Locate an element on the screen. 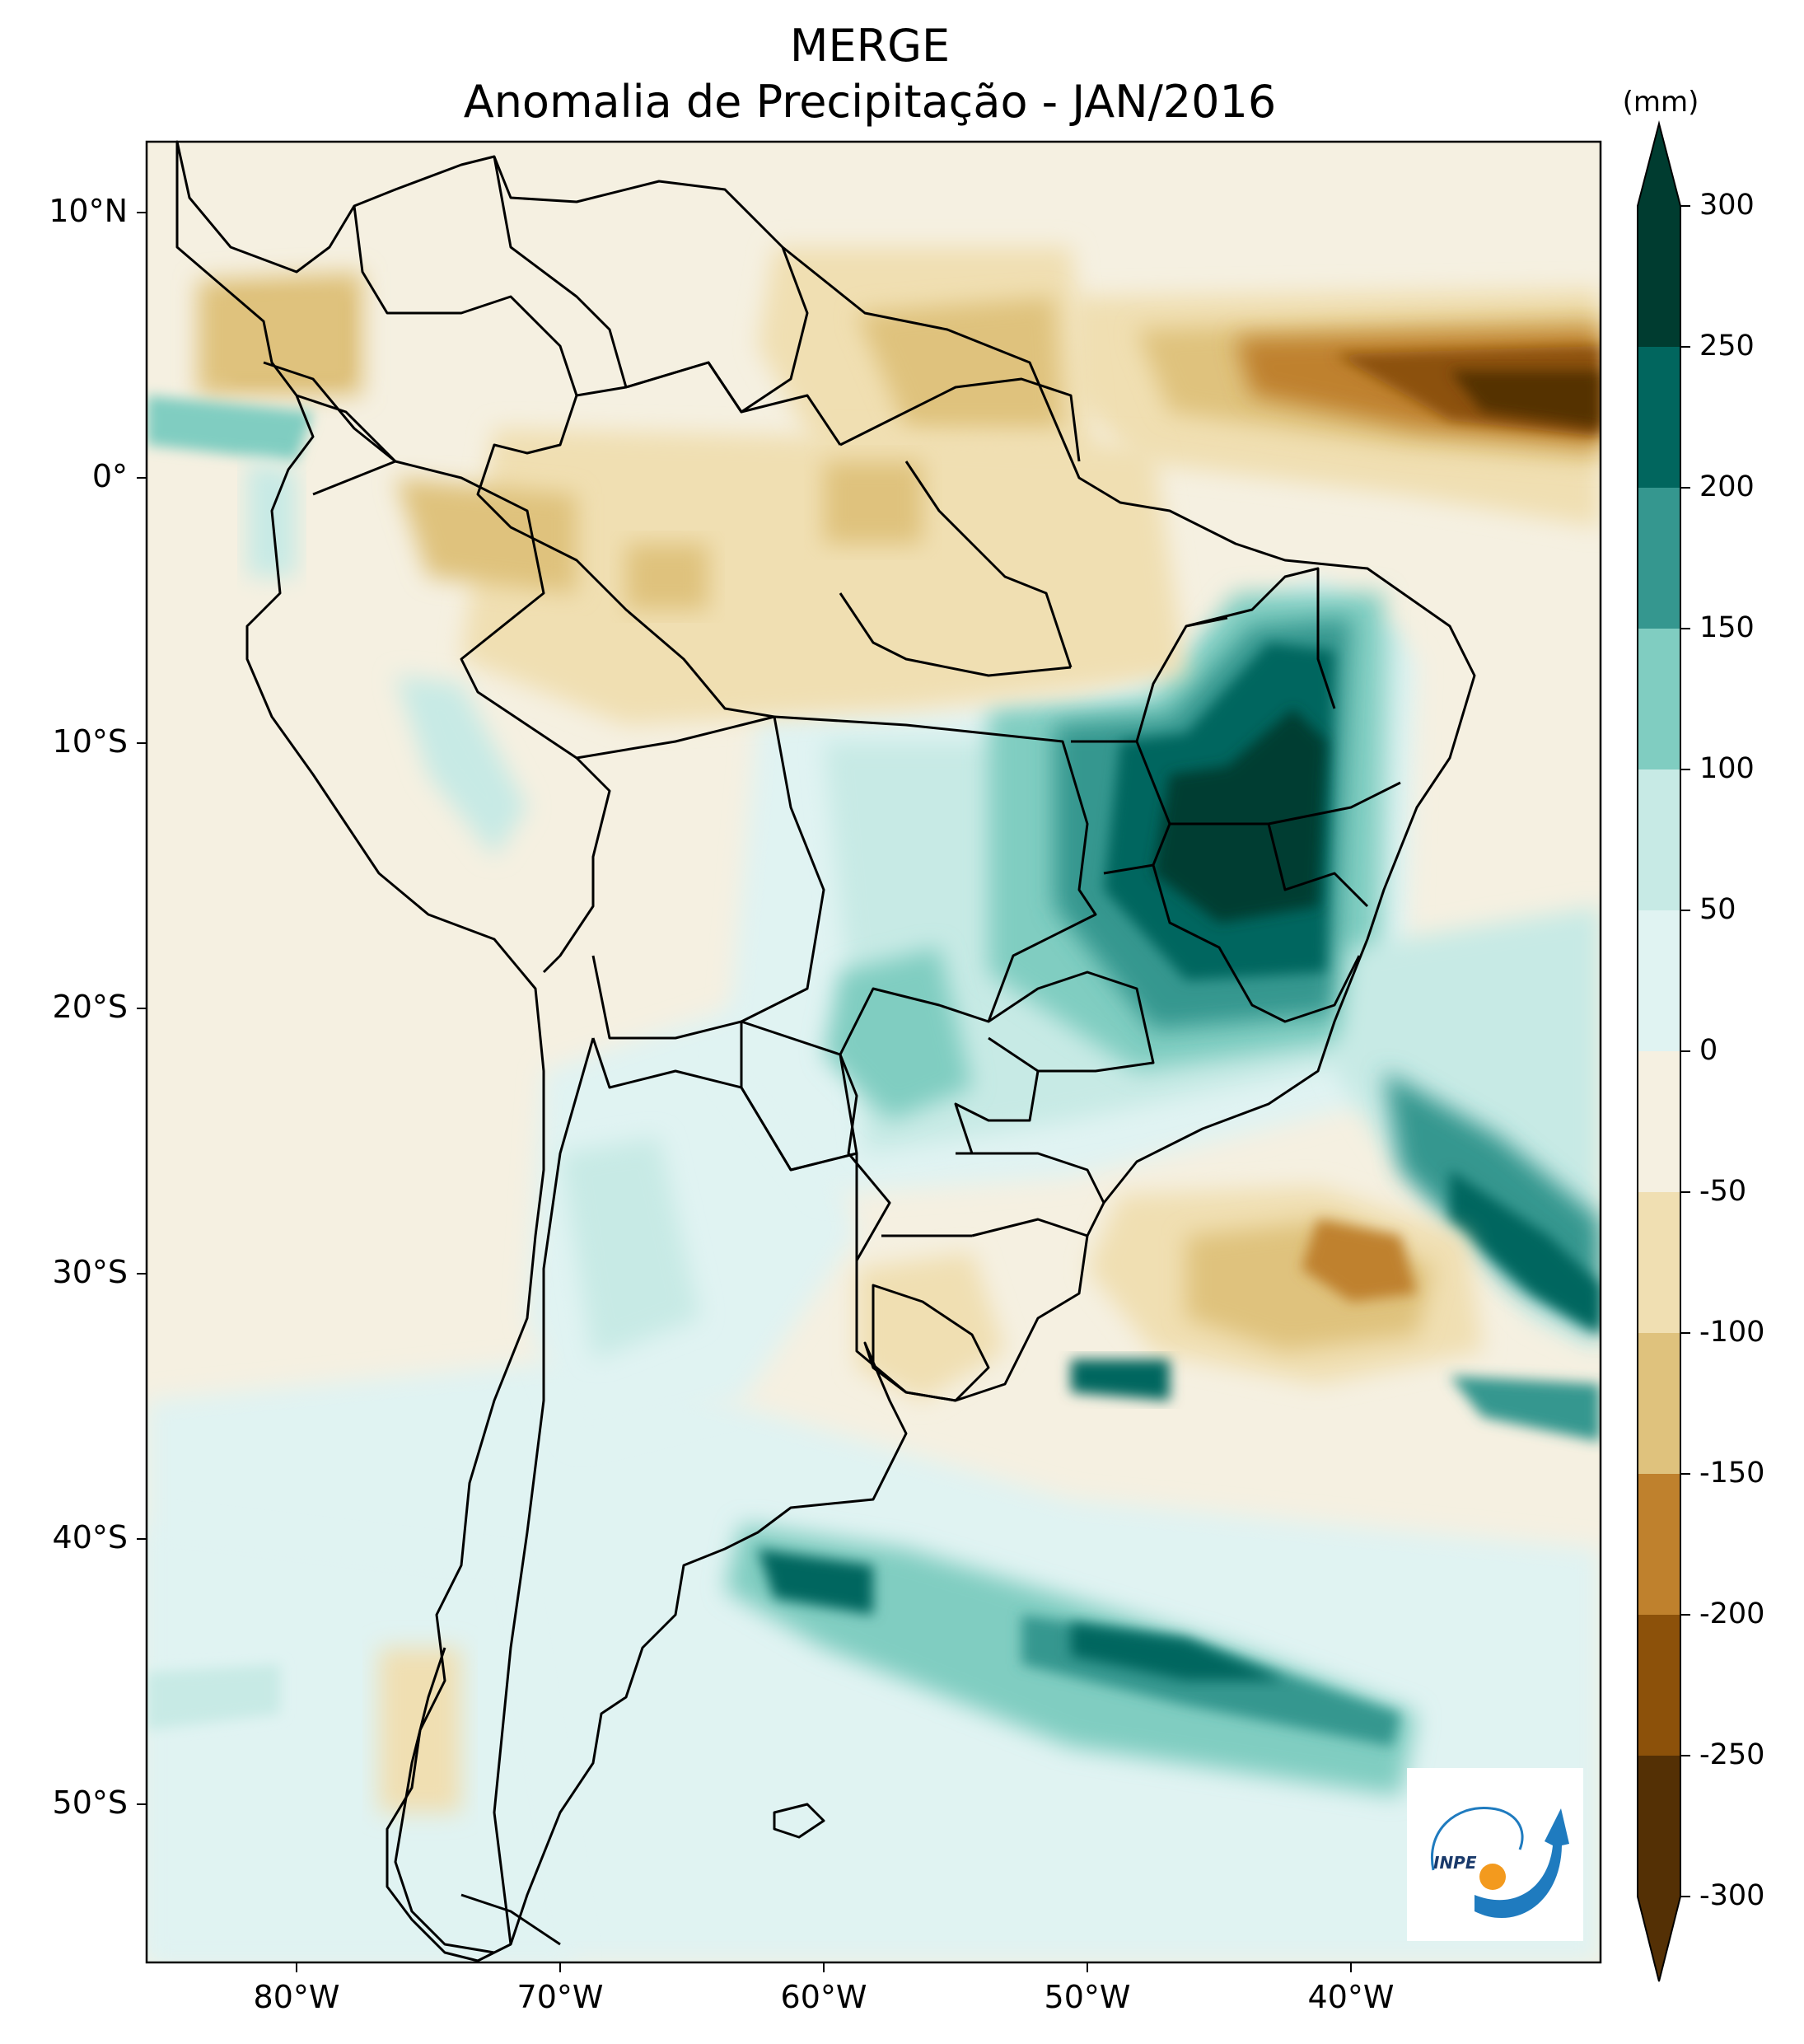 Image resolution: width=1804 pixels, height=2044 pixels. colorbar-tick: 100 is located at coordinates (1727, 768).